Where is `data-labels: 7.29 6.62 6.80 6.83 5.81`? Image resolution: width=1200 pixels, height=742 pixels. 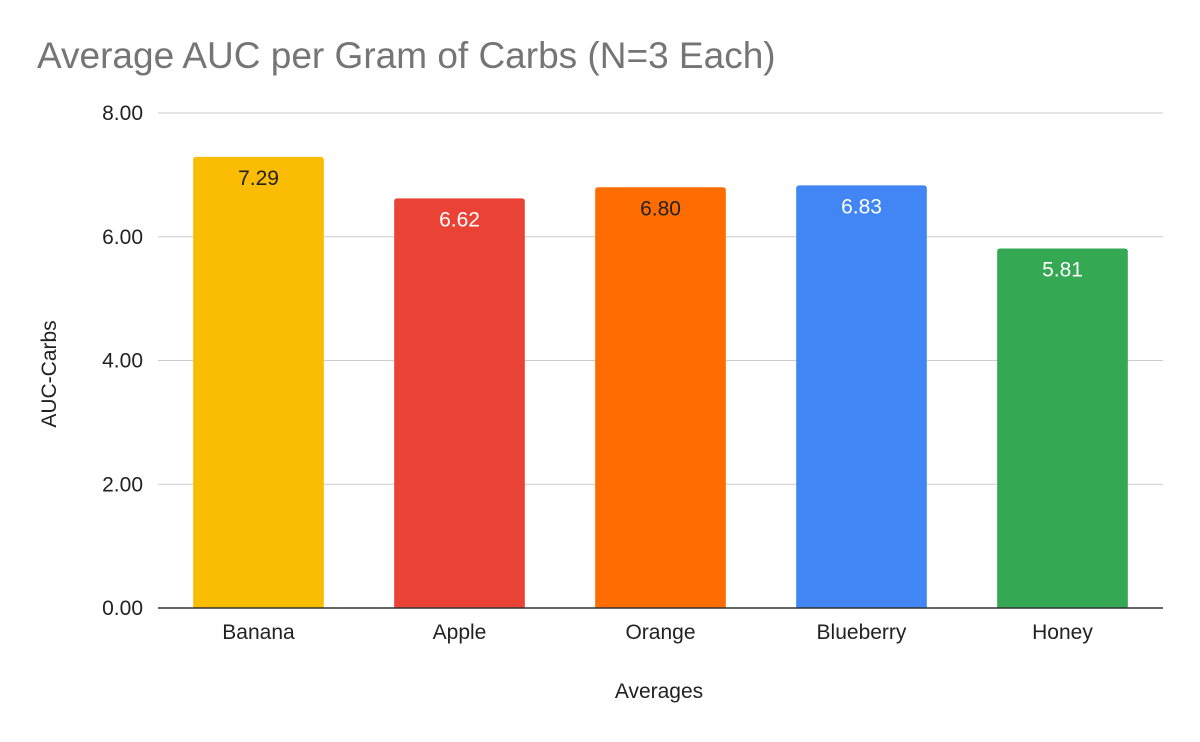 data-labels: 7.29 6.62 6.80 6.83 5.81 is located at coordinates (660, 224).